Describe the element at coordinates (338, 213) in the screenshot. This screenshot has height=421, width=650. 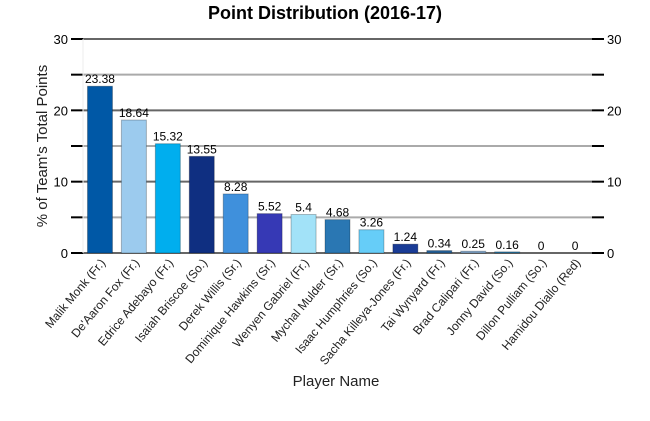
I see `bar-value-label: 4.68` at that location.